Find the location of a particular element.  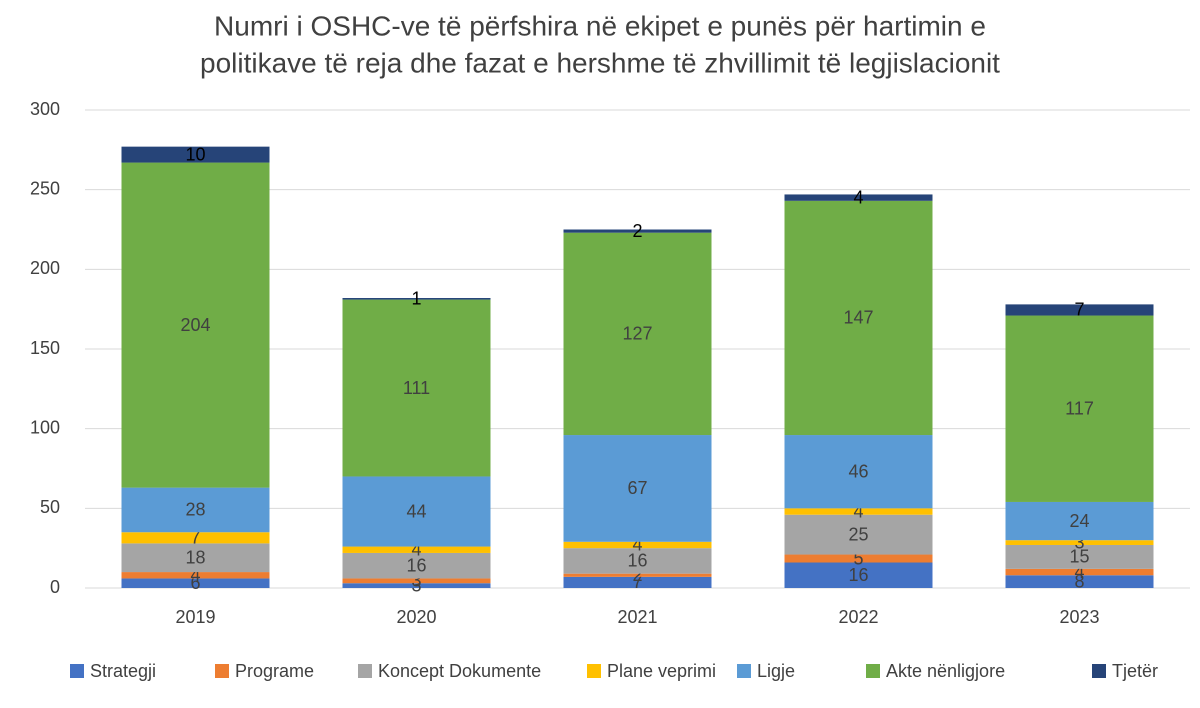

x-tick-label: 2021 is located at coordinates (637, 617).